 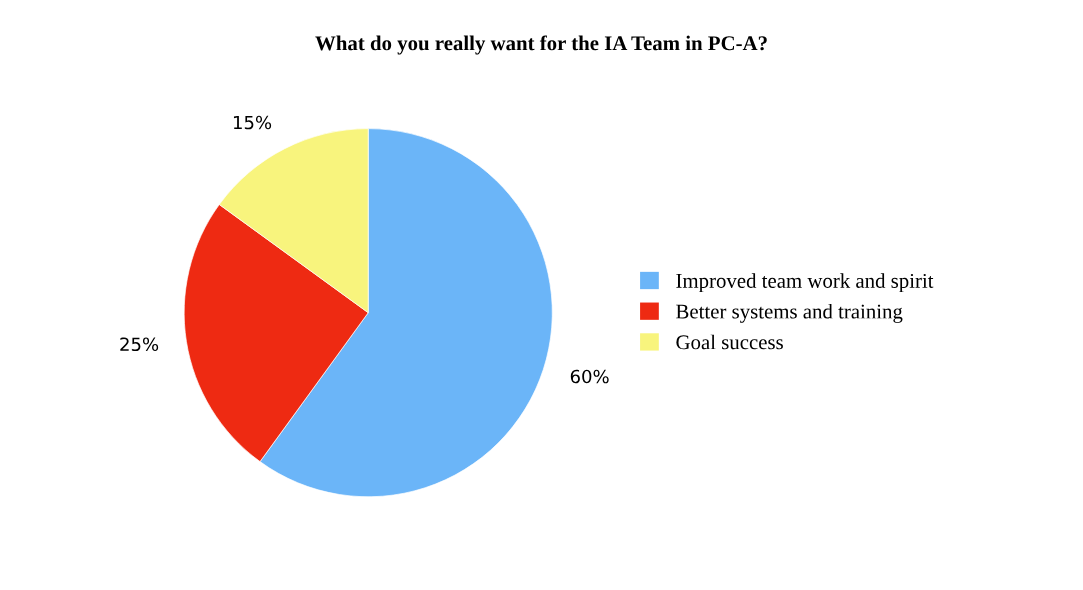 I want to click on data-label: 25%, so click(x=139, y=344).